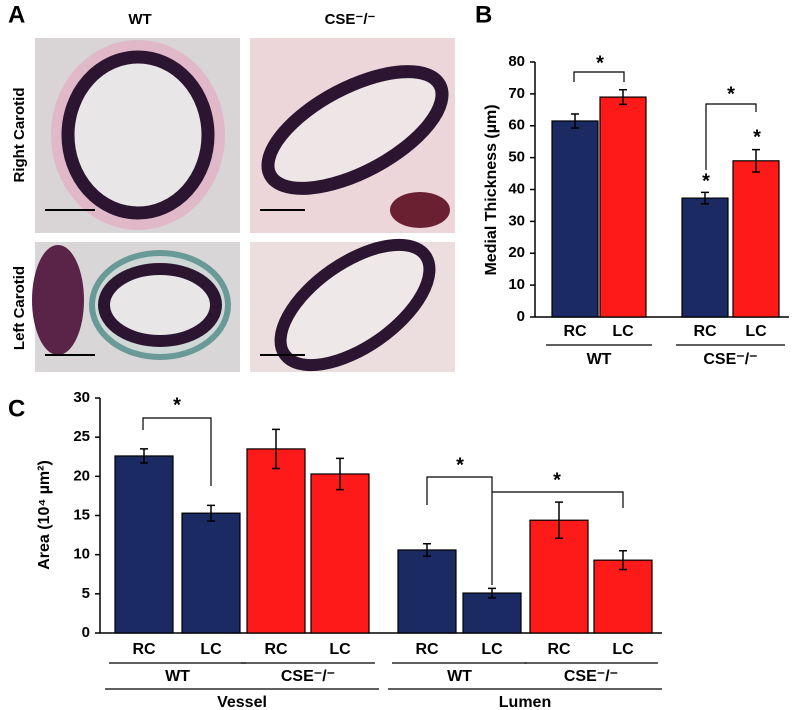 The width and height of the screenshot is (800, 710). I want to click on panel-letter: A, so click(16, 14).